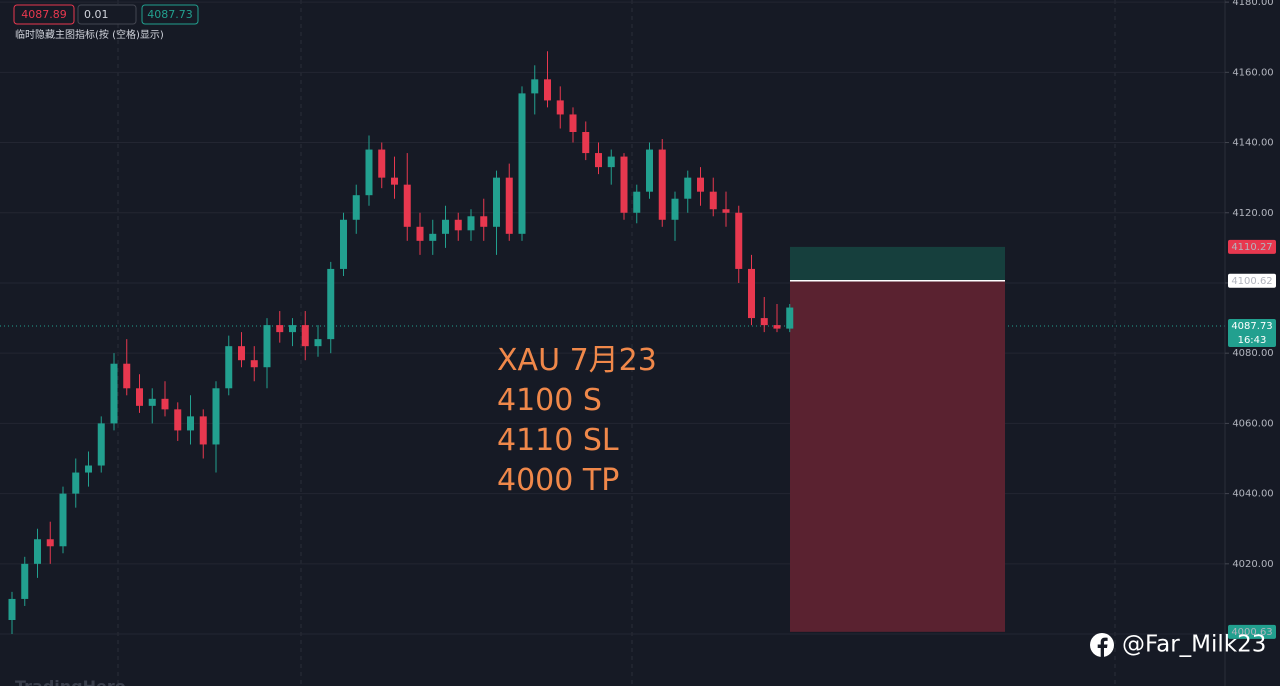 This screenshot has width=1280, height=686. Describe the element at coordinates (89, 34) in the screenshot. I see `hint: 临时隐藏主图指标(按 (空格)显示)` at that location.